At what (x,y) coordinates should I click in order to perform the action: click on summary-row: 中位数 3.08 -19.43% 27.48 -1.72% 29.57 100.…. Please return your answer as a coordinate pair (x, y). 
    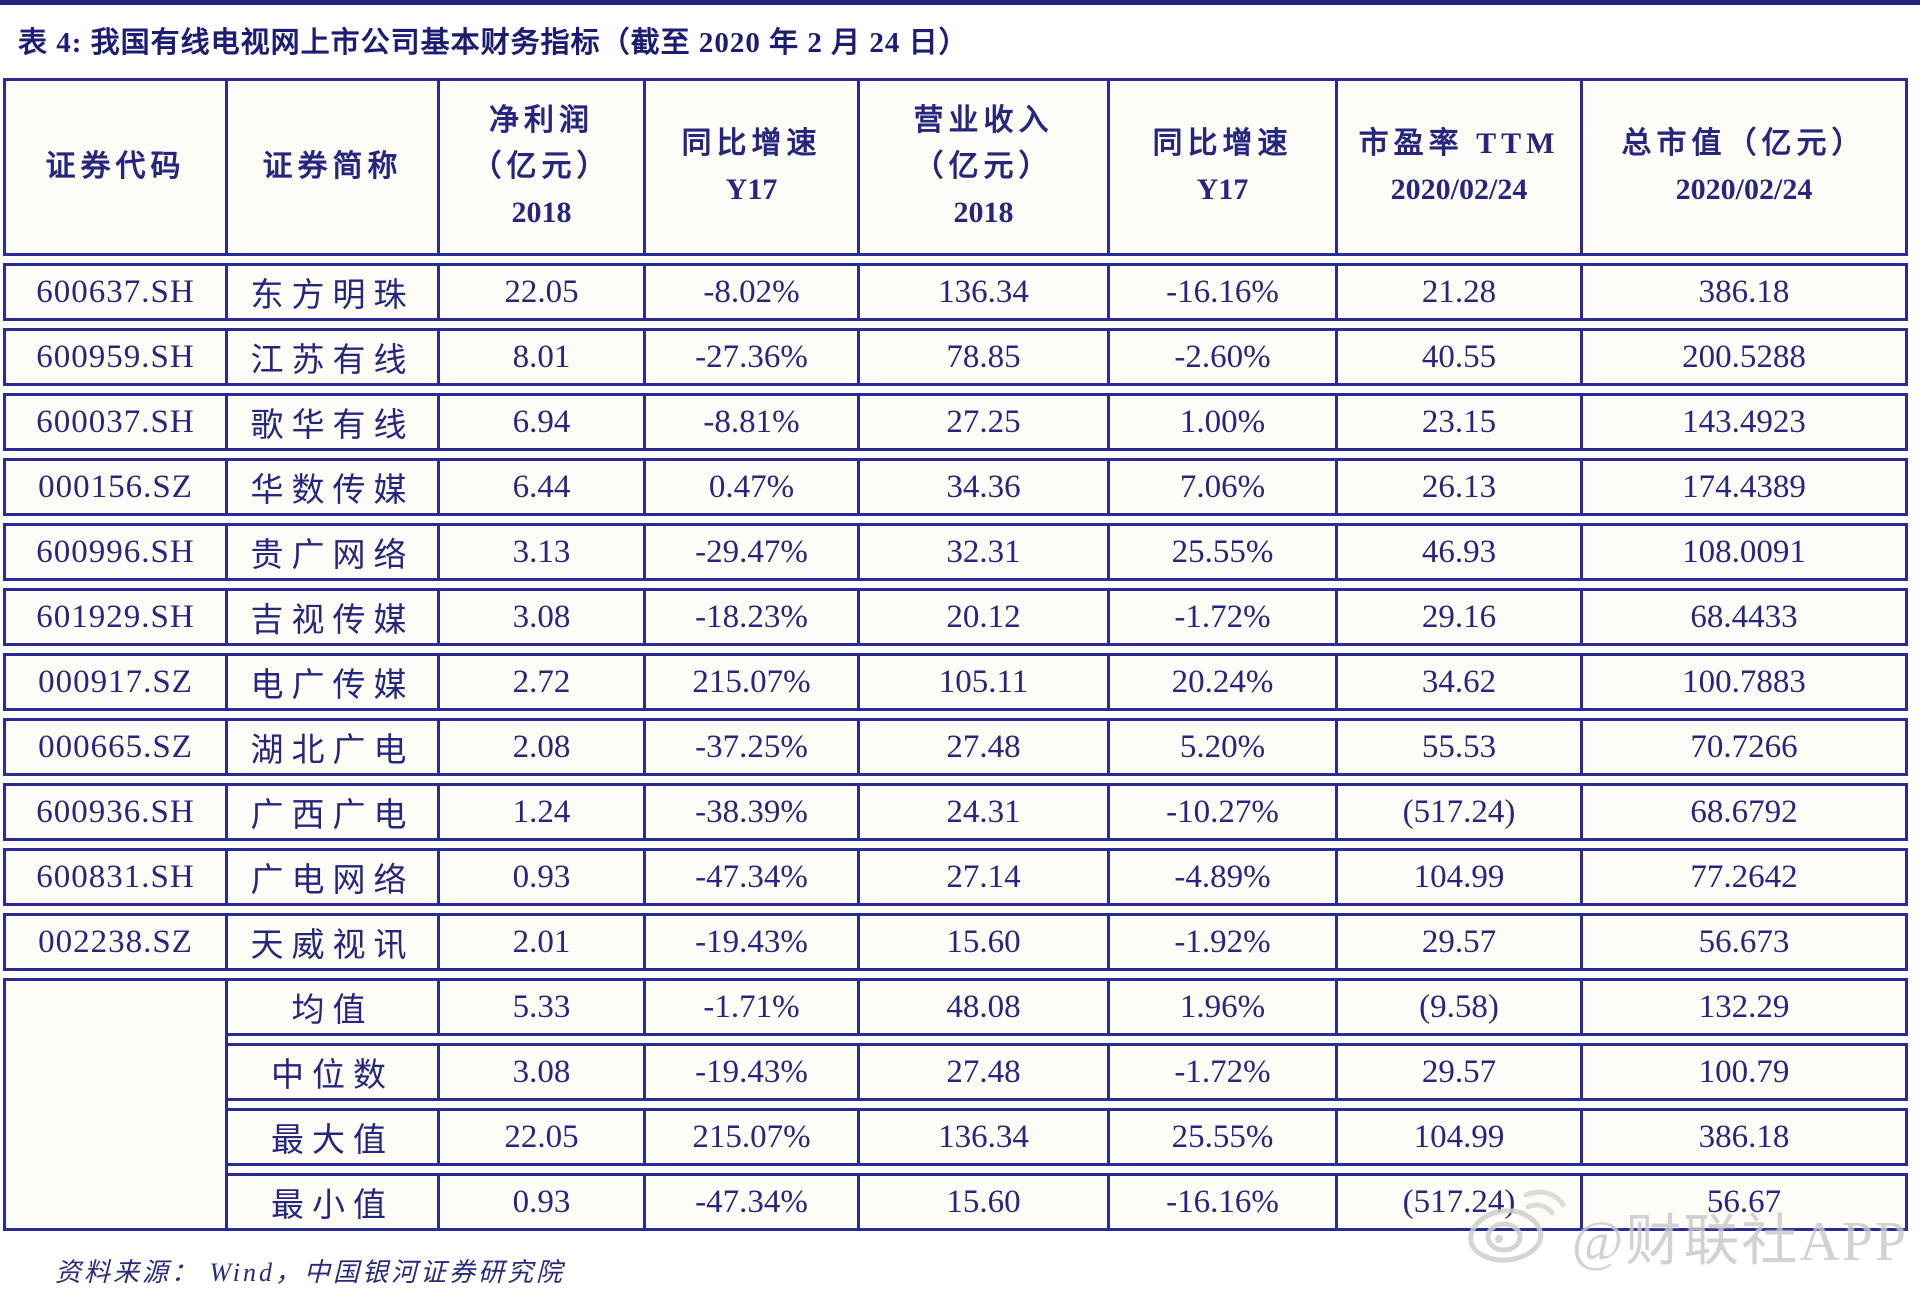
    Looking at the image, I should click on (955, 1072).